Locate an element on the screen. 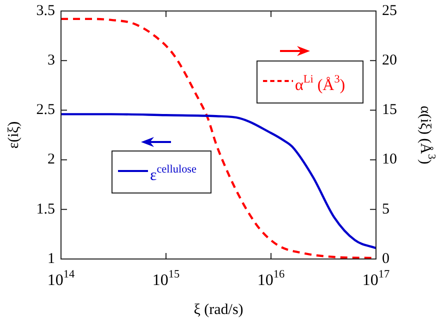  y2-tick-label: 5 is located at coordinates (386, 209).